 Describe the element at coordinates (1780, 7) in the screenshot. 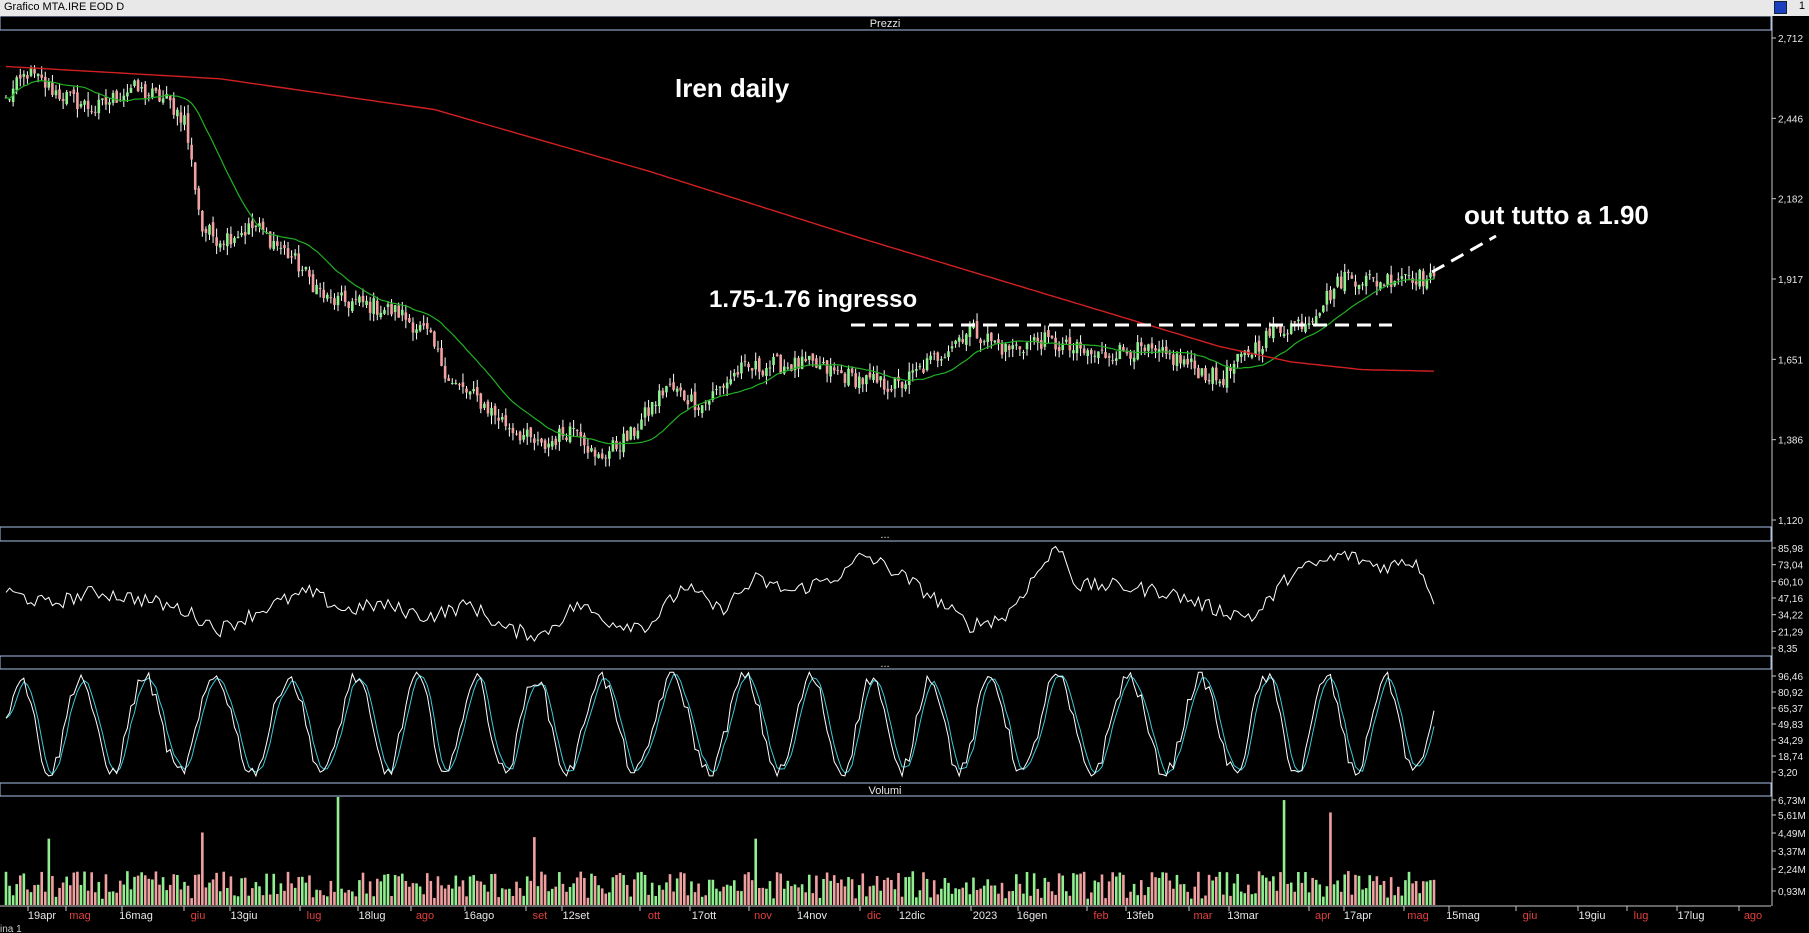

I see `window-restore-button` at that location.